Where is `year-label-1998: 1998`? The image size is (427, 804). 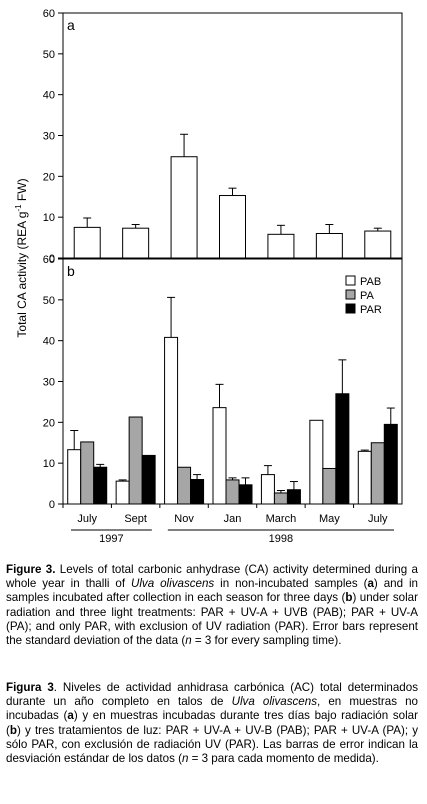 year-label-1998: 1998 is located at coordinates (281, 539).